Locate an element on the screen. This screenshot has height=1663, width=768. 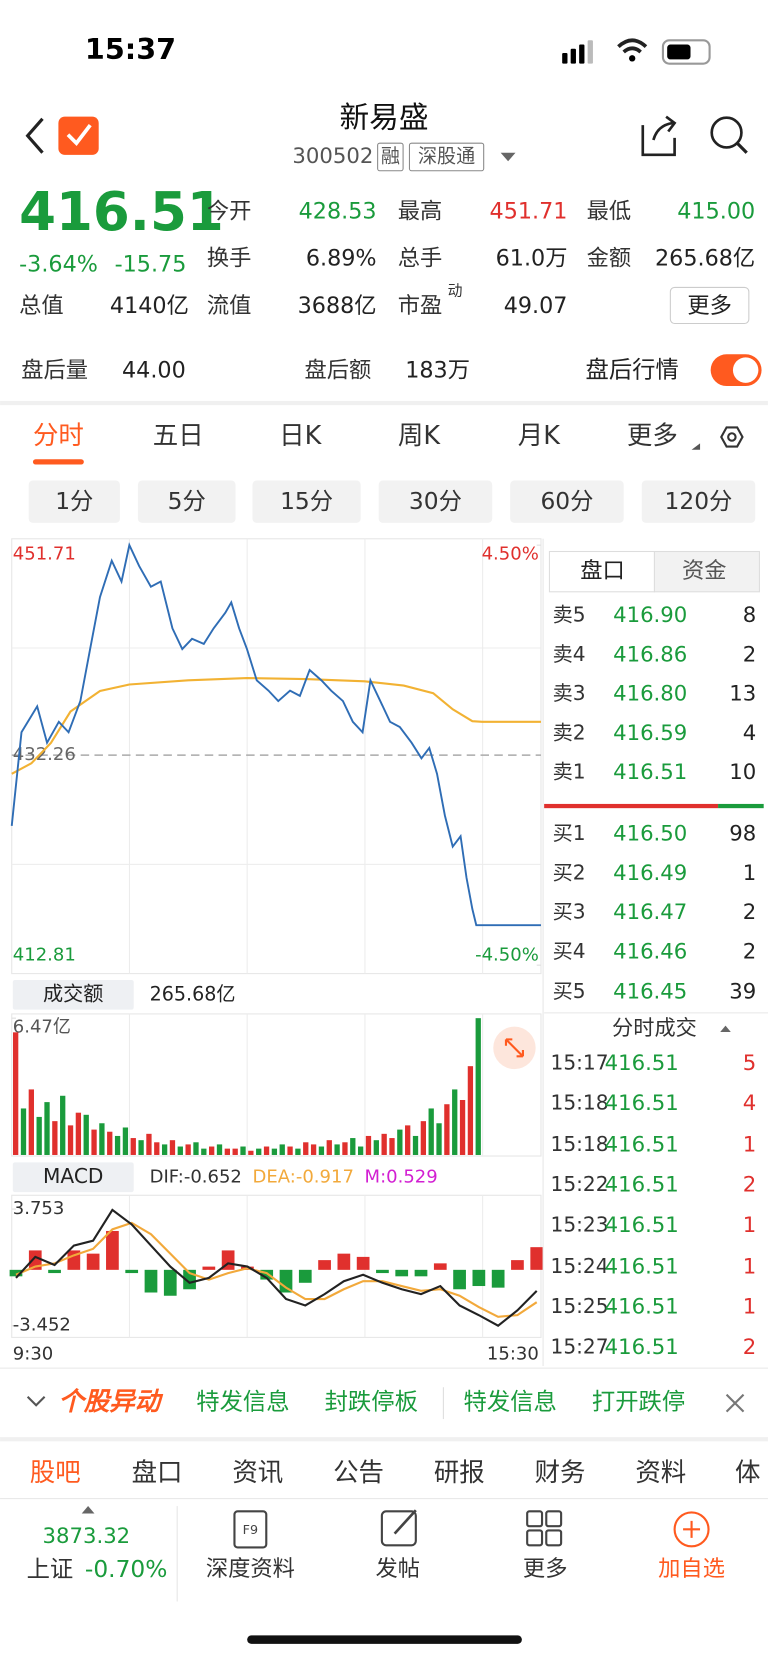
content-tab: 财务 is located at coordinates (560, 1473).